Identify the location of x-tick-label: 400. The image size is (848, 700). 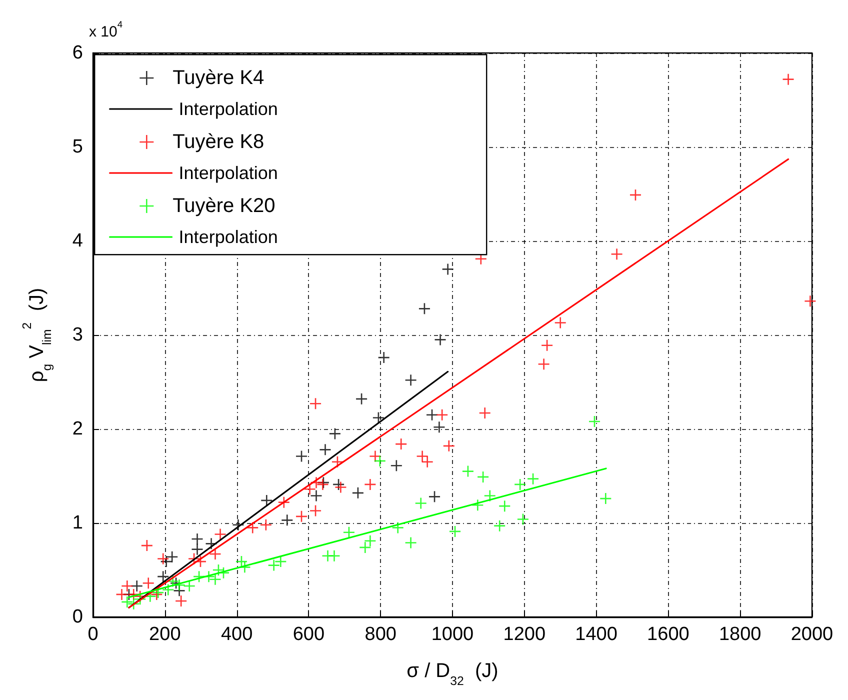
(236, 634).